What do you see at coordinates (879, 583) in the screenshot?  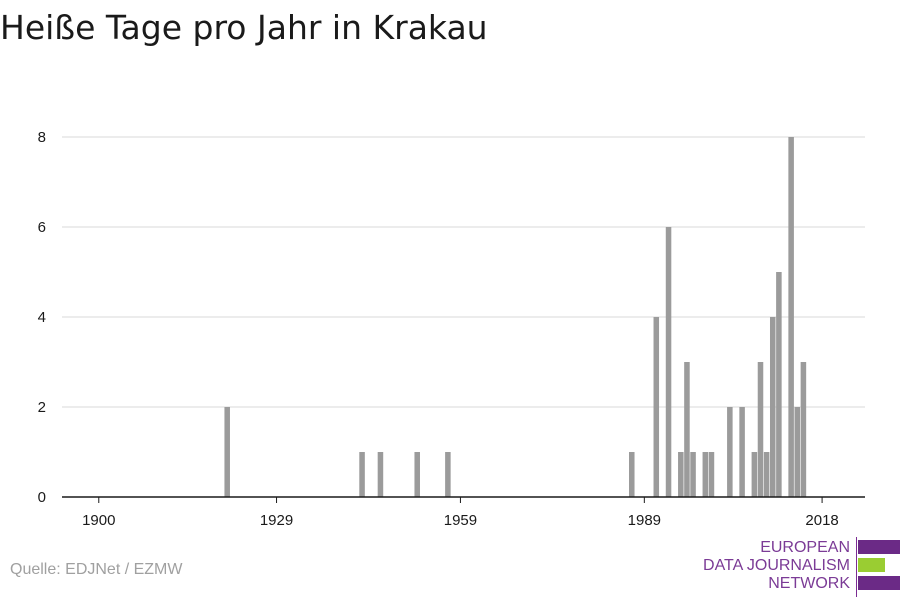 I see `logo-bar-bottom` at bounding box center [879, 583].